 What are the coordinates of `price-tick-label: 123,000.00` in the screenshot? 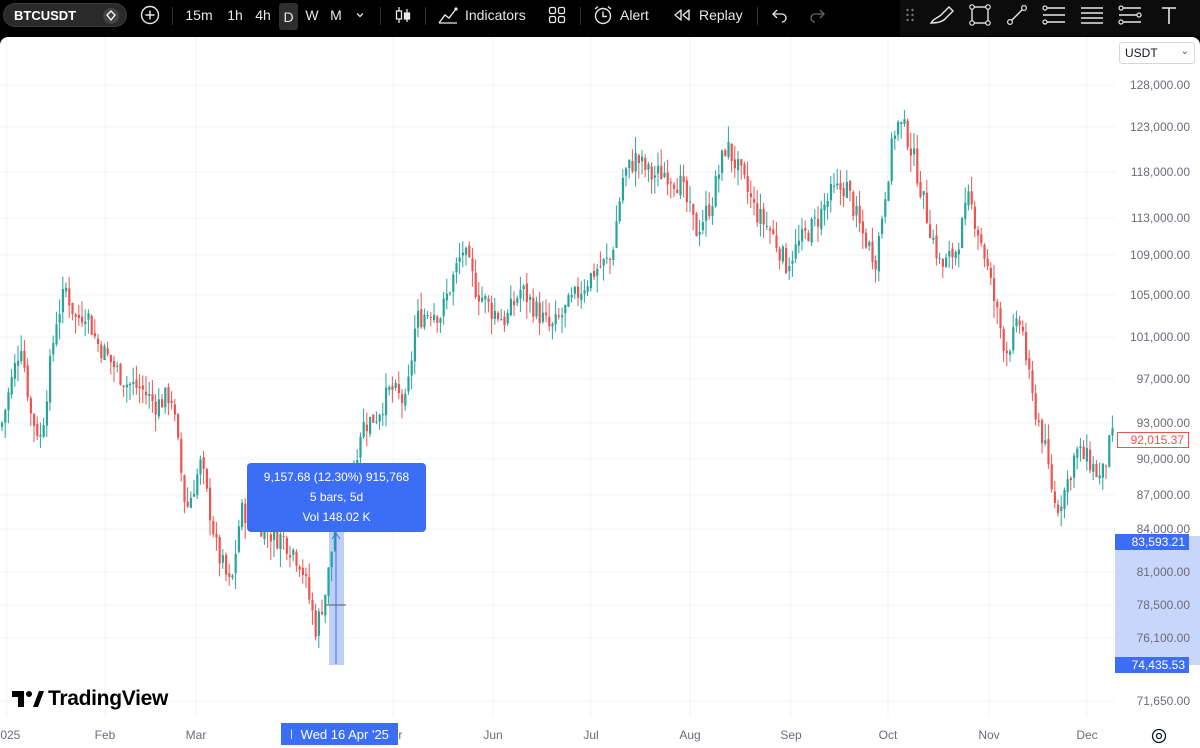 It's located at (1160, 127).